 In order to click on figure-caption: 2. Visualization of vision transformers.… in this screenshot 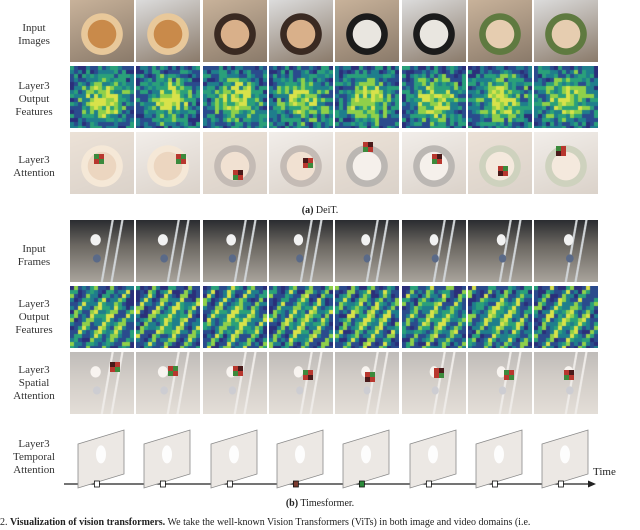, I will do `click(320, 522)`.